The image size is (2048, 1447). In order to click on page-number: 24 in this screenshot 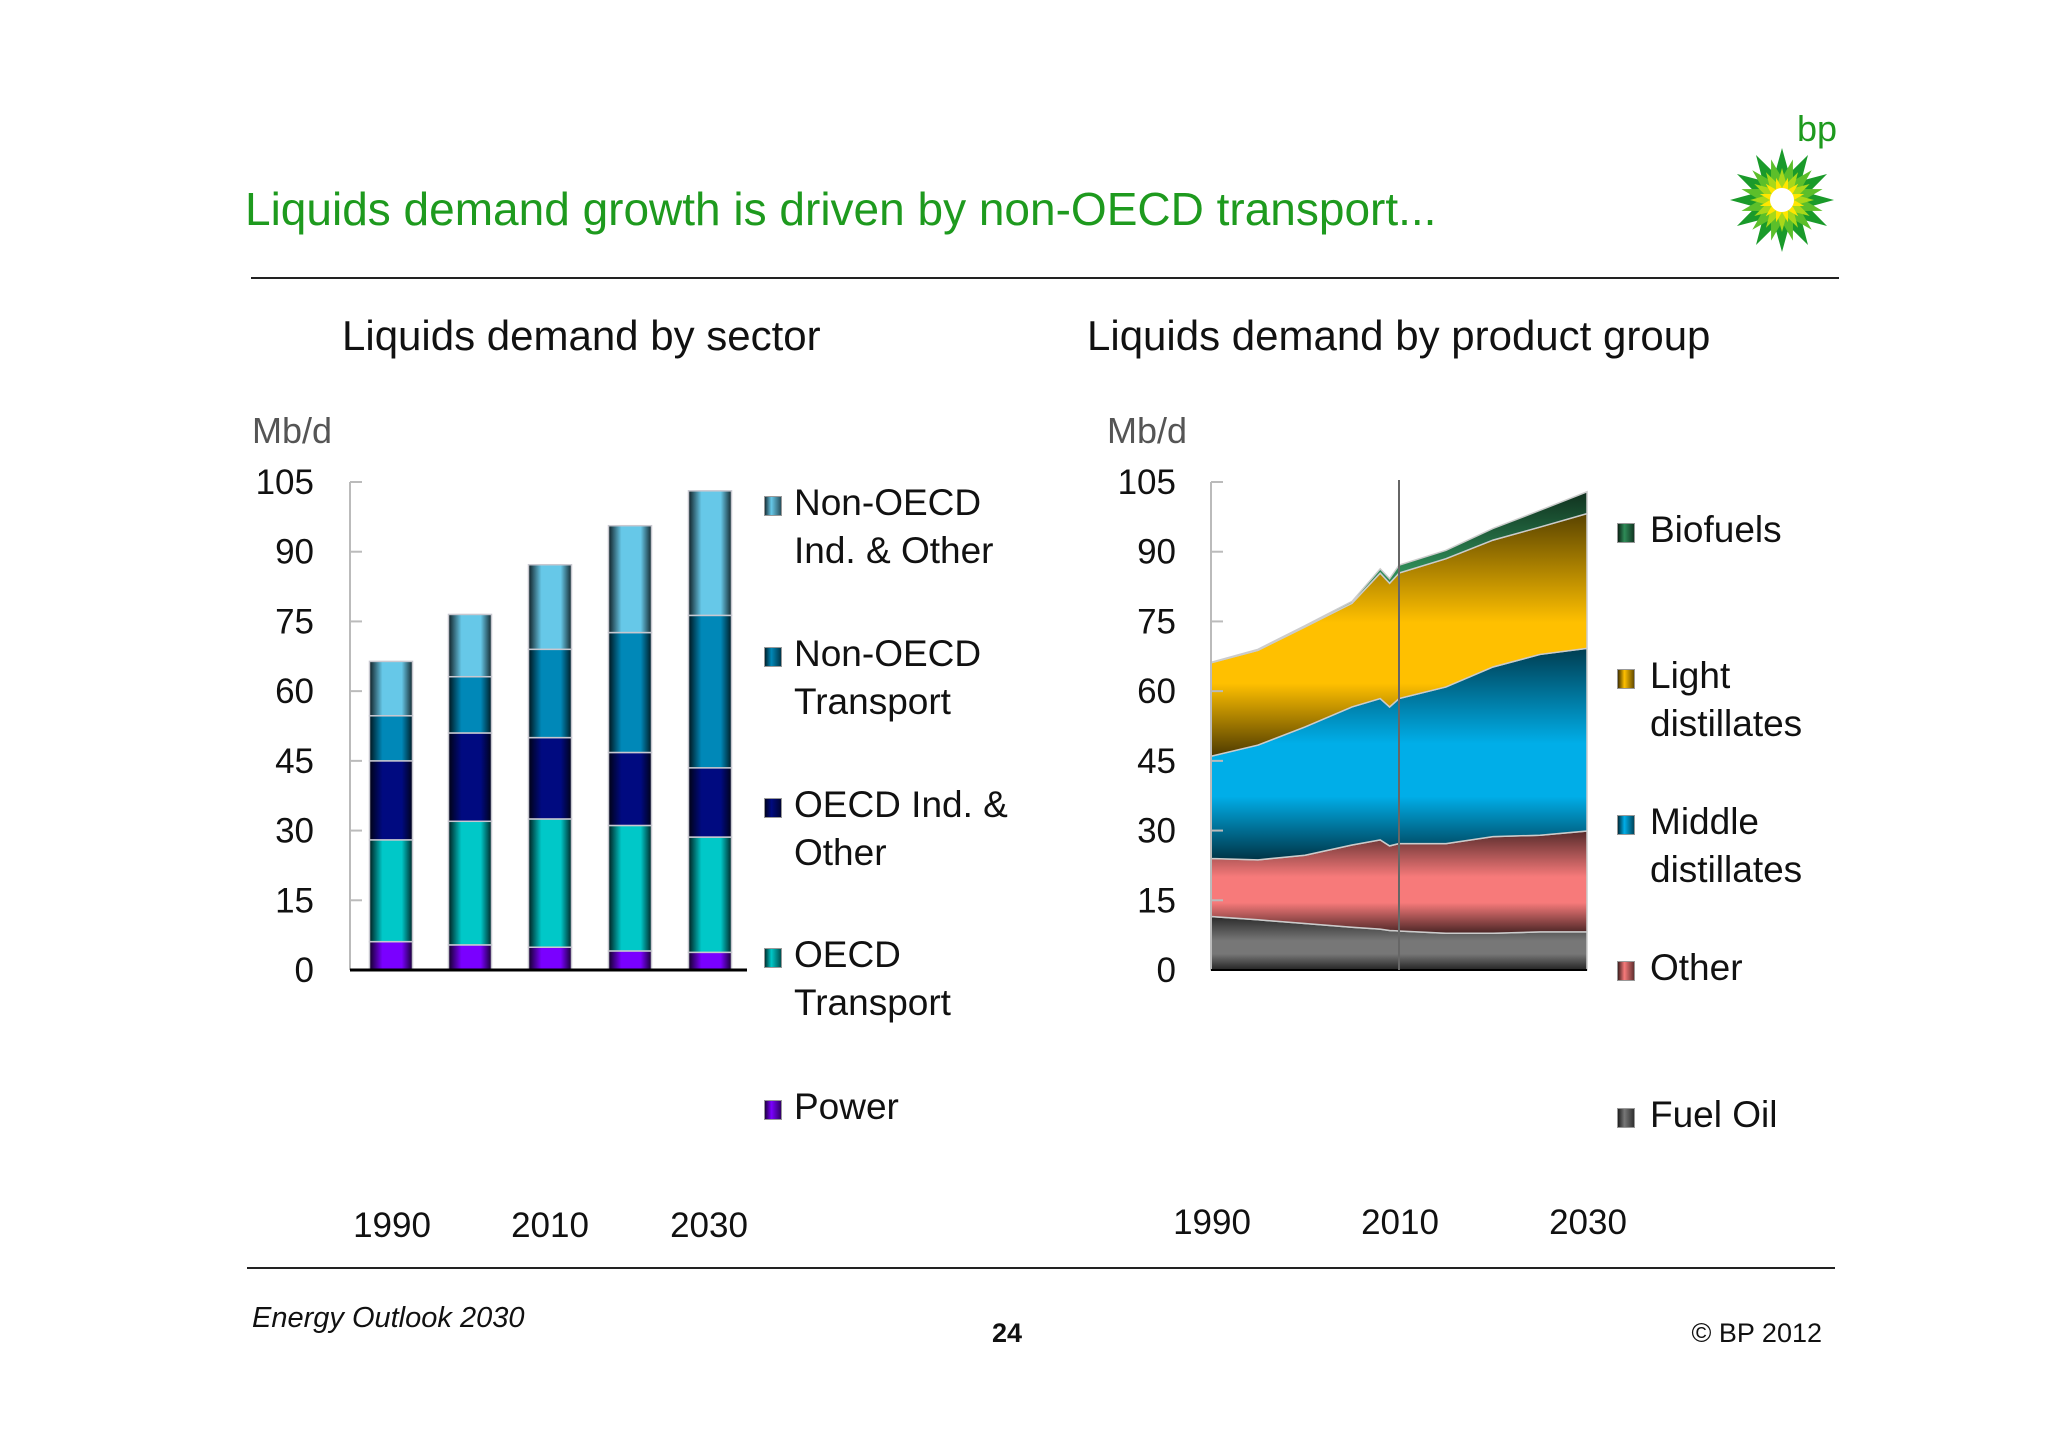, I will do `click(1007, 1333)`.